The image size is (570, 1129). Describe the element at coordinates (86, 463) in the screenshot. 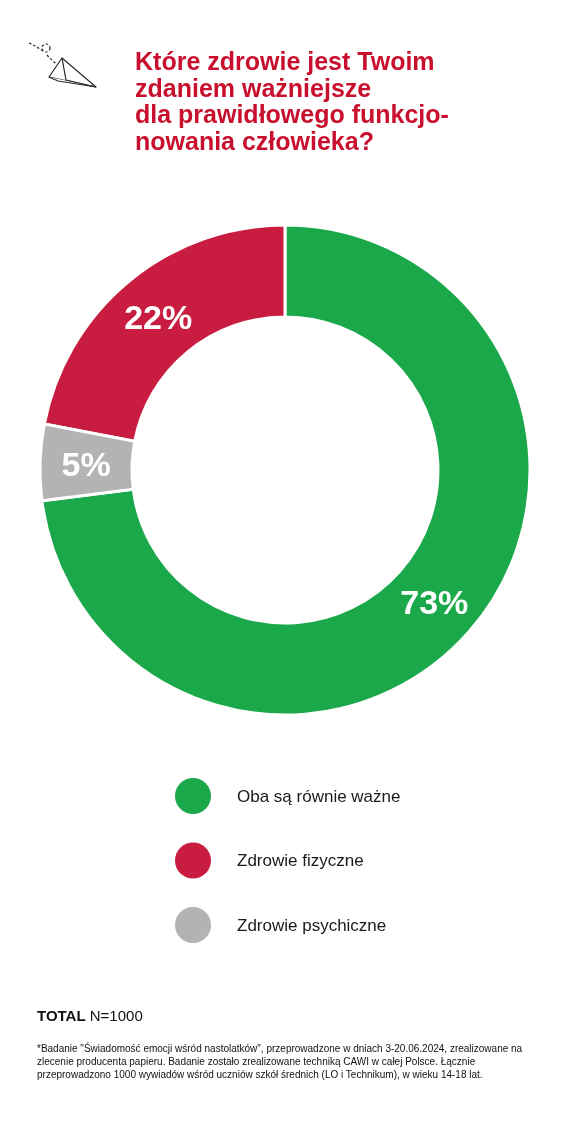

I see `data-label: 5%` at that location.